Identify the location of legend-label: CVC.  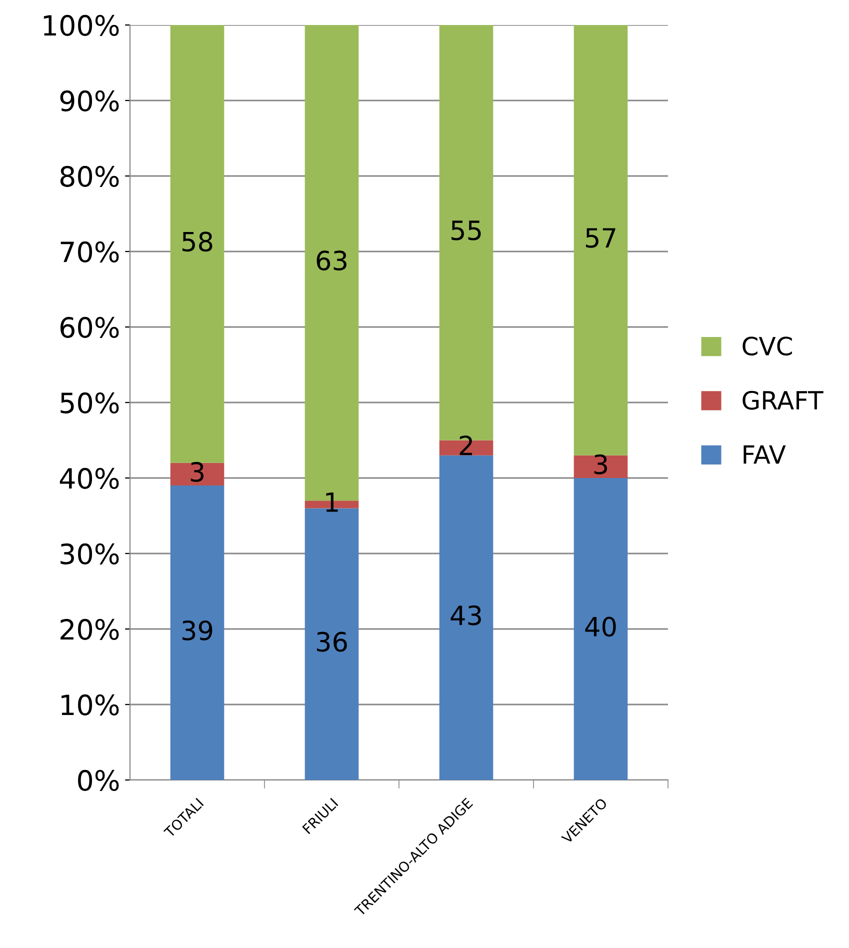
(767, 346).